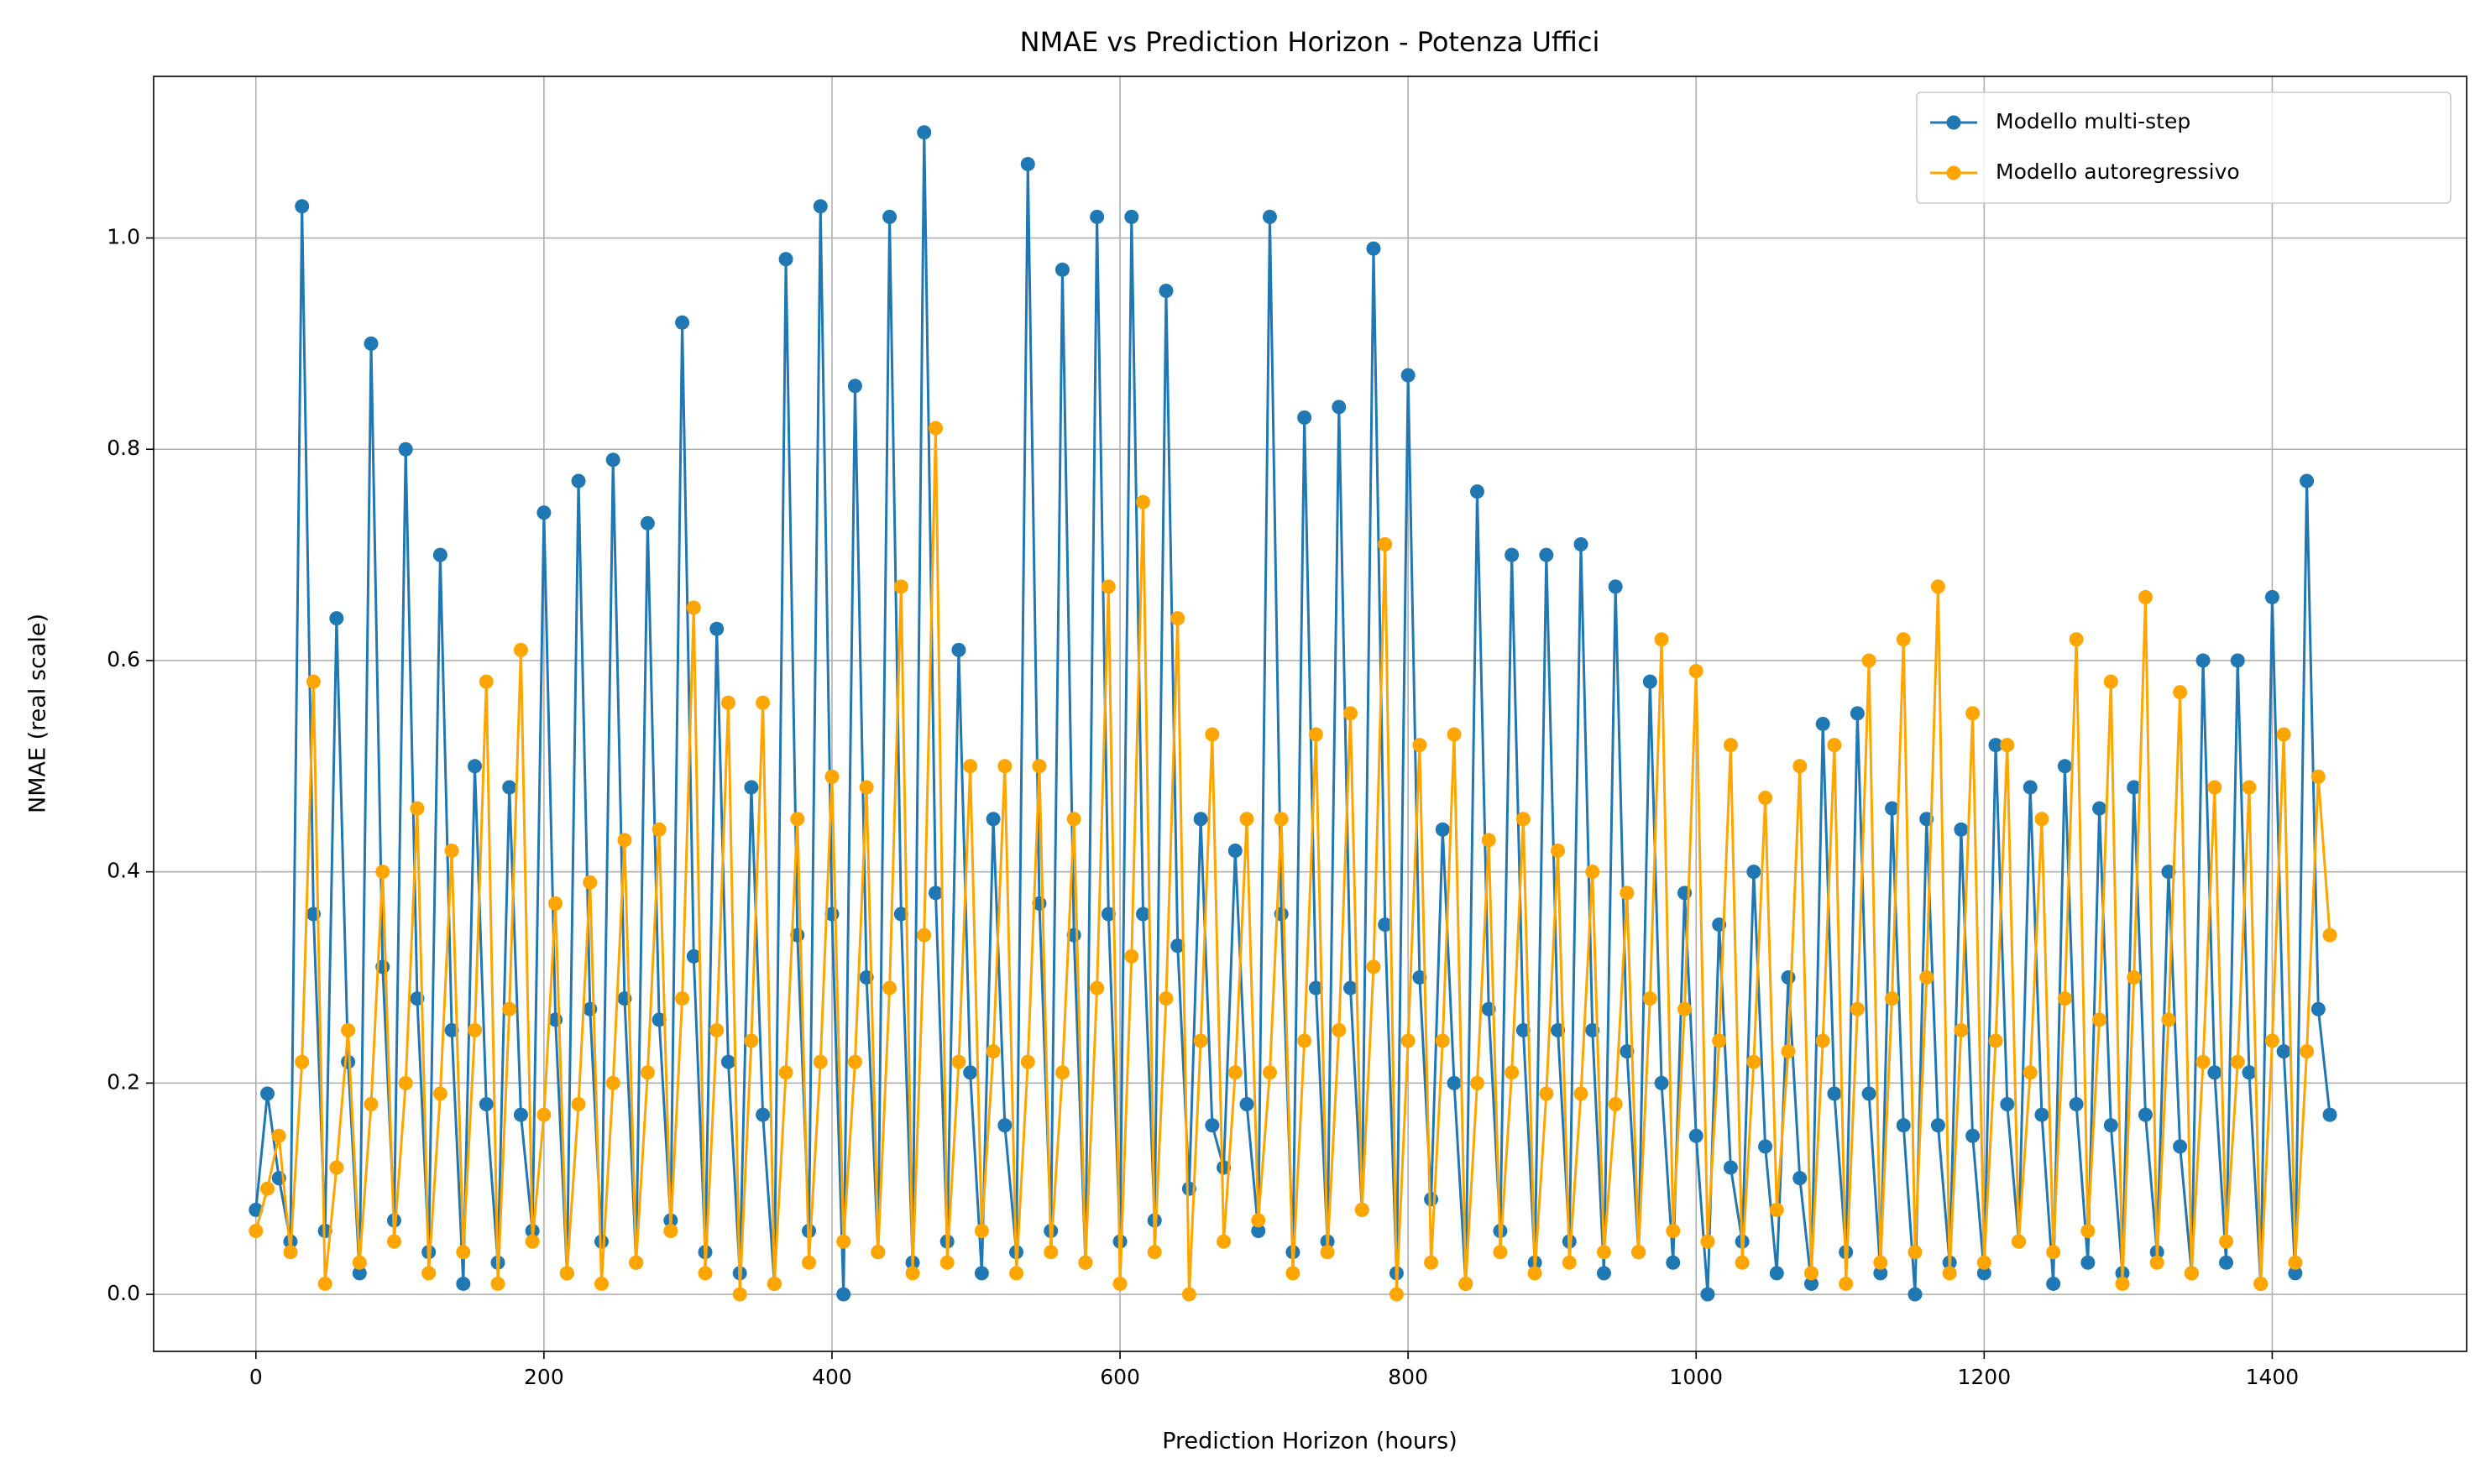 The height and width of the screenshot is (1484, 2491). Describe the element at coordinates (2184, 147) in the screenshot. I see `legend-box` at that location.